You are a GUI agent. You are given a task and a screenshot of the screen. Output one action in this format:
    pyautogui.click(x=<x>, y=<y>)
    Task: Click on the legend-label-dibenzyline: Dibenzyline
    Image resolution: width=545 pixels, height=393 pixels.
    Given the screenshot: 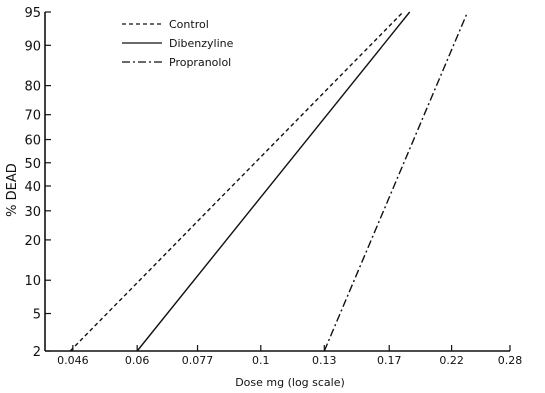 What is the action you would take?
    pyautogui.click(x=201, y=43)
    